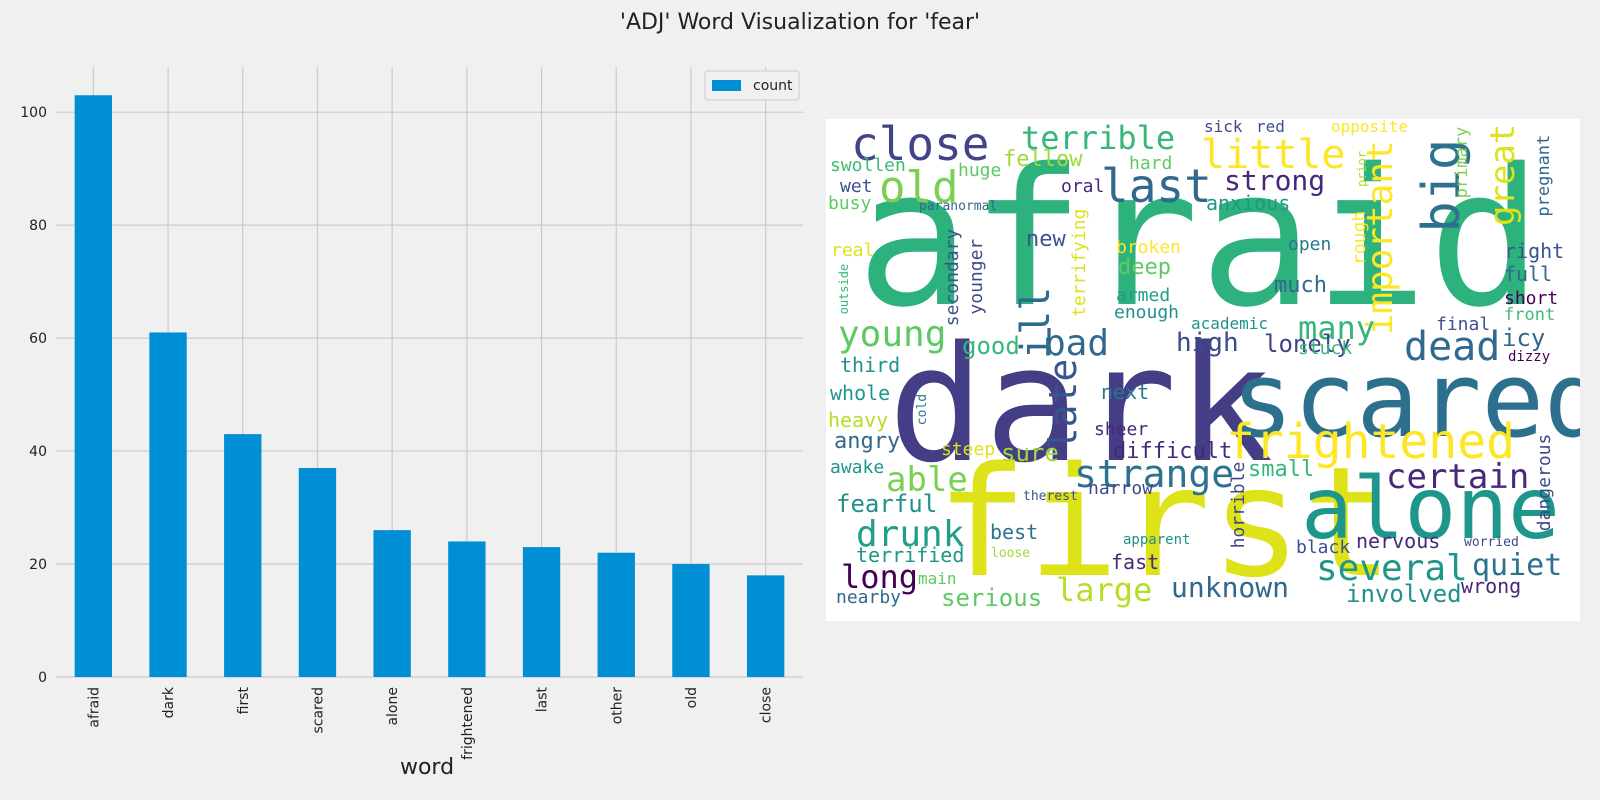 The width and height of the screenshot is (1600, 800). What do you see at coordinates (892, 334) in the screenshot?
I see `wordcloud-word-young: young` at bounding box center [892, 334].